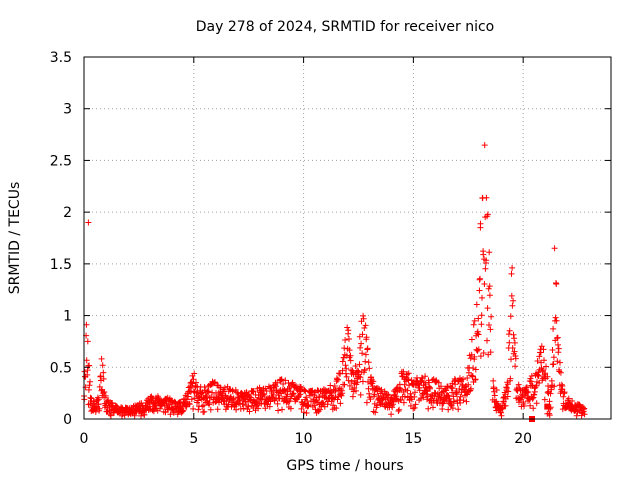 The height and width of the screenshot is (480, 640). Describe the element at coordinates (344, 466) in the screenshot. I see `x-axis-label: GPS time / hours` at that location.